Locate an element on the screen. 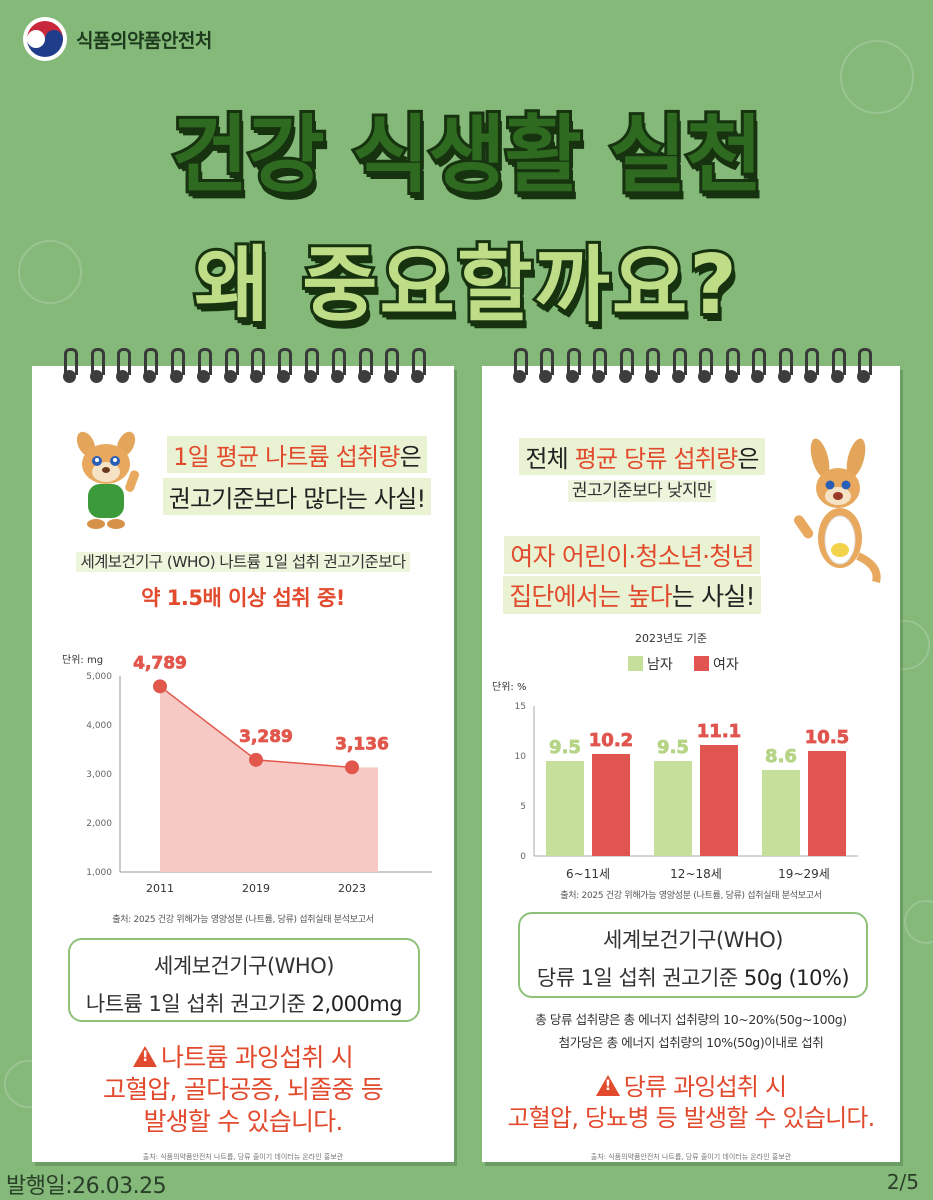 The image size is (933, 1200). y-tick-label: 10 is located at coordinates (521, 757).